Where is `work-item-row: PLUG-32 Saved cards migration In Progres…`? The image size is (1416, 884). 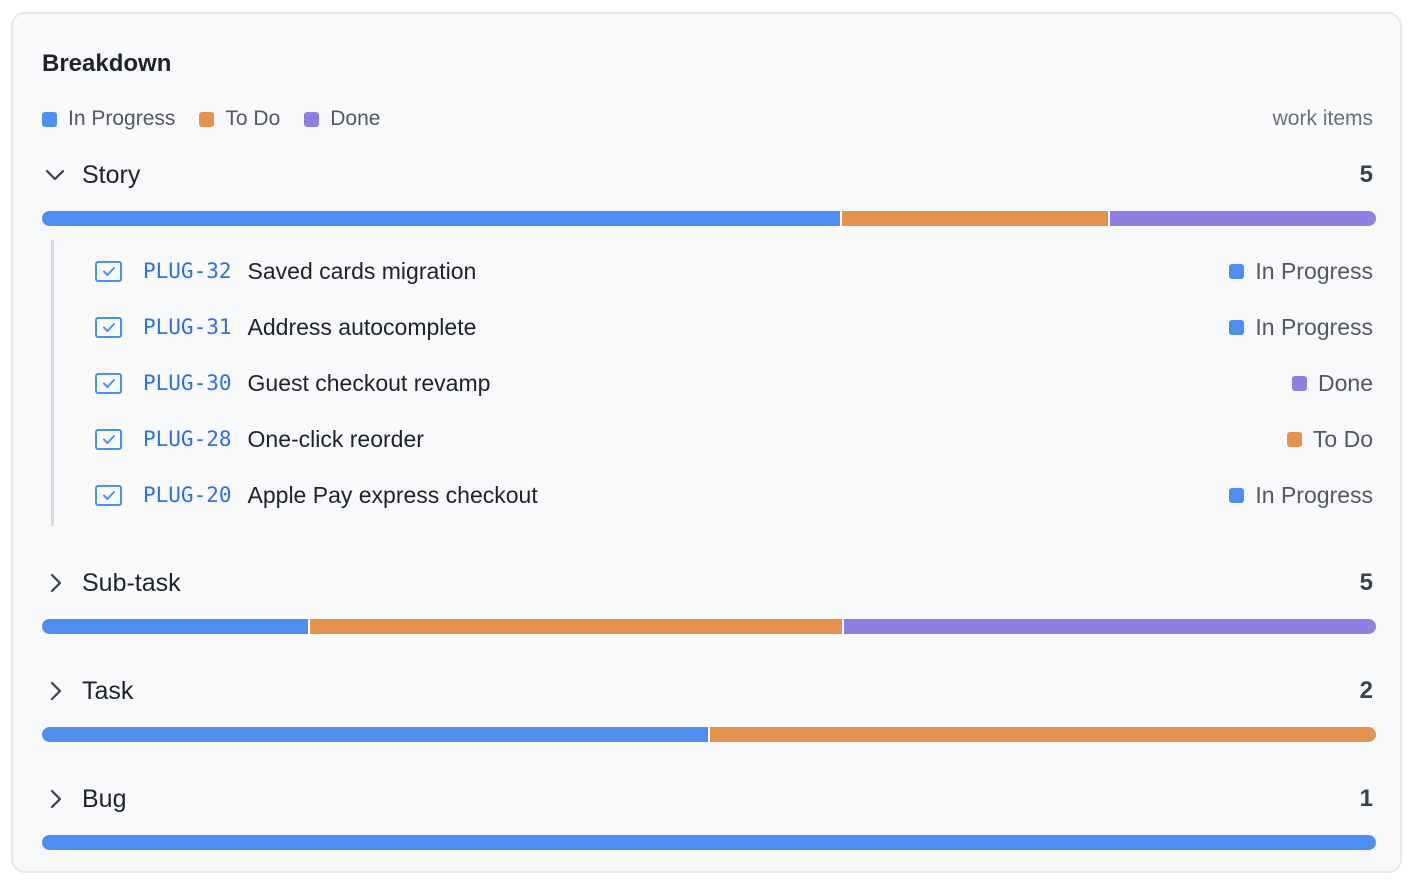
work-item-row: PLUG-32 Saved cards migration In Progres… is located at coordinates (734, 271).